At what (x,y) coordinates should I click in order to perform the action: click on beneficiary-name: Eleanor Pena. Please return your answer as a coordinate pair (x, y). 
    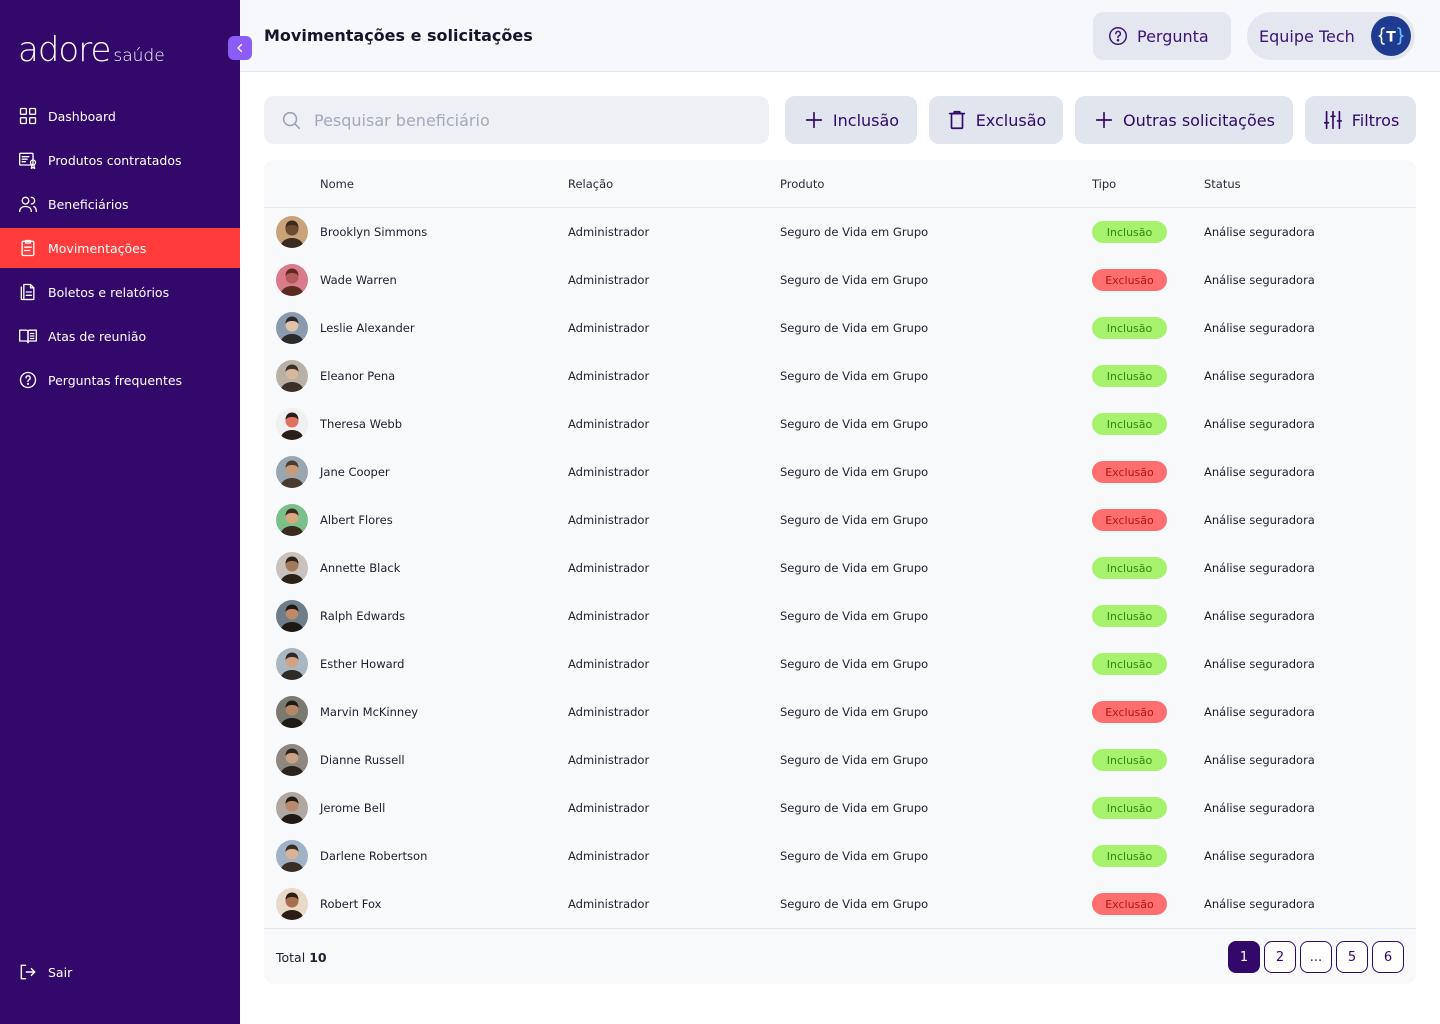
    Looking at the image, I should click on (358, 376).